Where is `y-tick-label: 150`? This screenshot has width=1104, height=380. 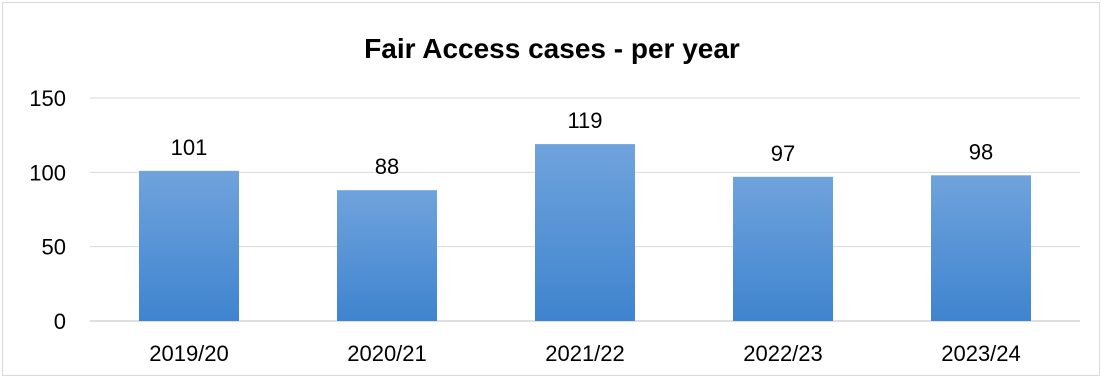 y-tick-label: 150 is located at coordinates (47, 98).